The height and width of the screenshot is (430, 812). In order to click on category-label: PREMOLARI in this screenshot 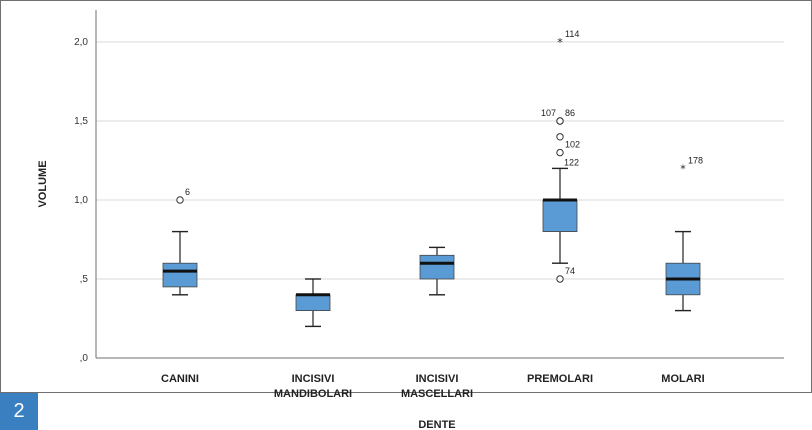, I will do `click(560, 379)`.